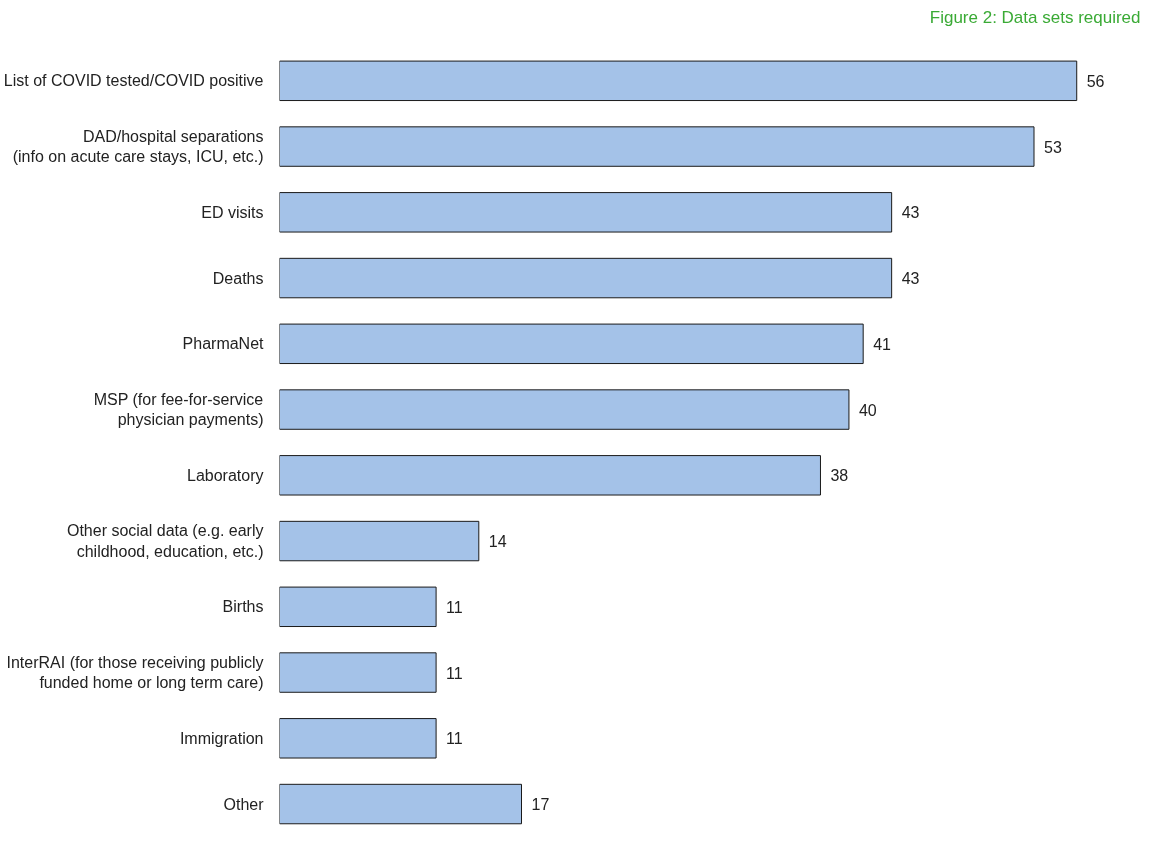 Image resolution: width=1155 pixels, height=853 pixels. I want to click on y-tick-label: Other, so click(244, 804).